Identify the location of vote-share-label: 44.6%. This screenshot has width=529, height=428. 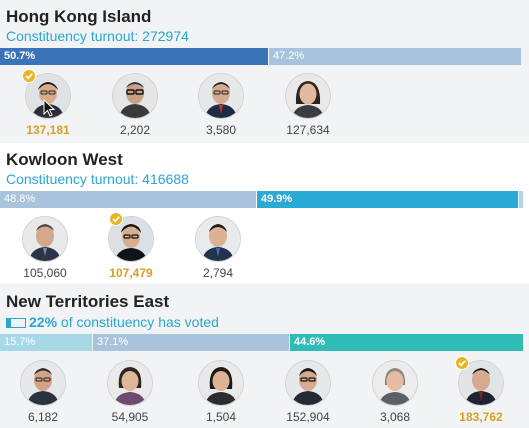
(310, 342).